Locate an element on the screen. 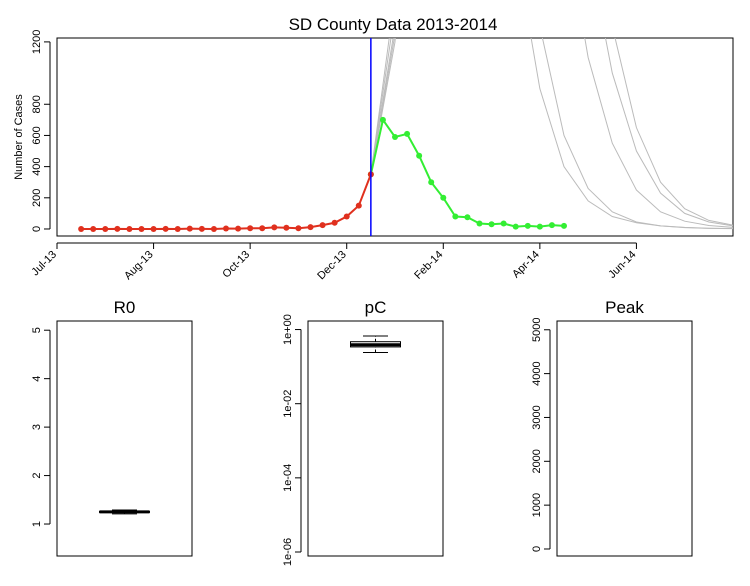 The width and height of the screenshot is (750, 586). y-tick-label: 800 is located at coordinates (37, 104).